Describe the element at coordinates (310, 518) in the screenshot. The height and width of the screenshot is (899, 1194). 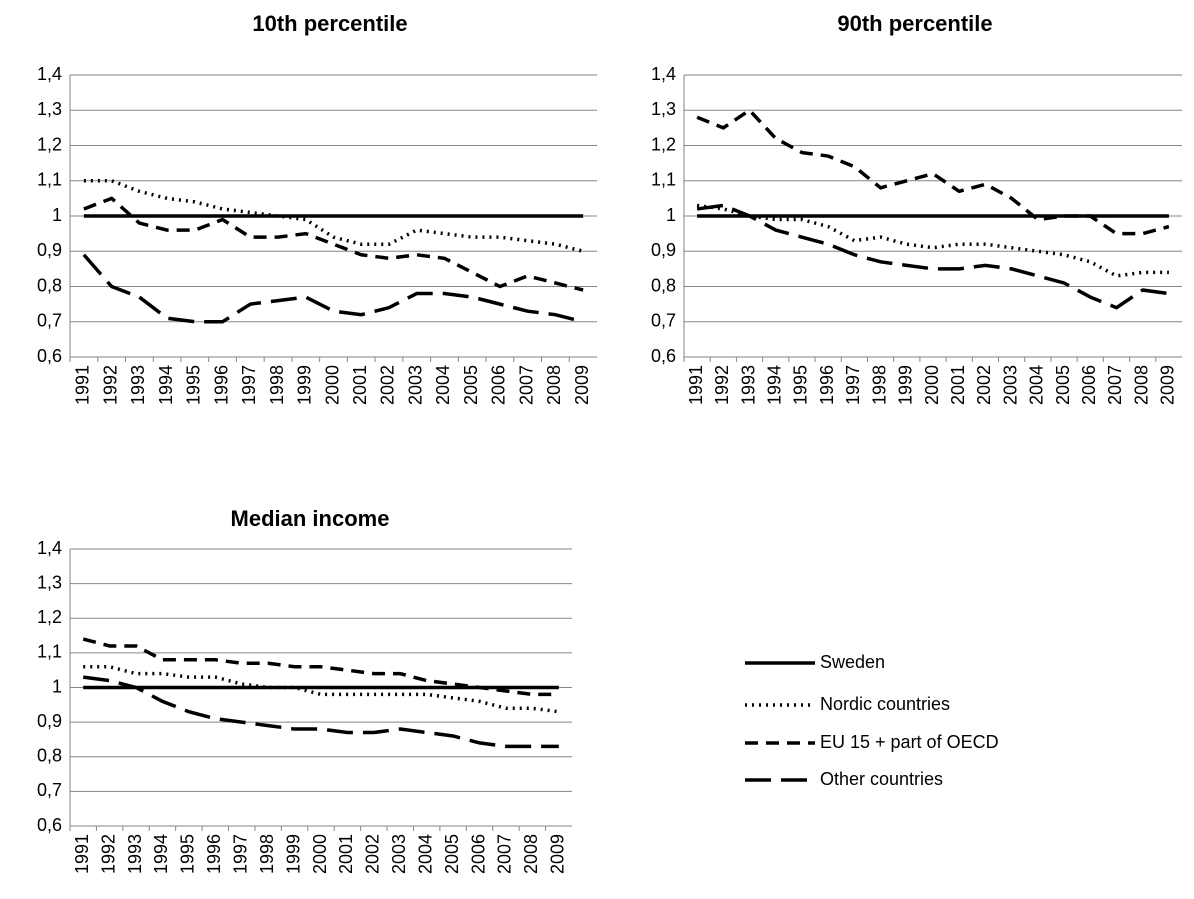
I see `chart-title: Median income` at that location.